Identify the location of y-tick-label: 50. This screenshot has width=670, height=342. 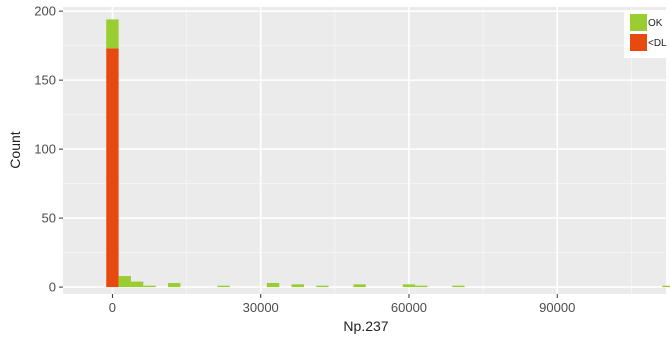
(49, 218).